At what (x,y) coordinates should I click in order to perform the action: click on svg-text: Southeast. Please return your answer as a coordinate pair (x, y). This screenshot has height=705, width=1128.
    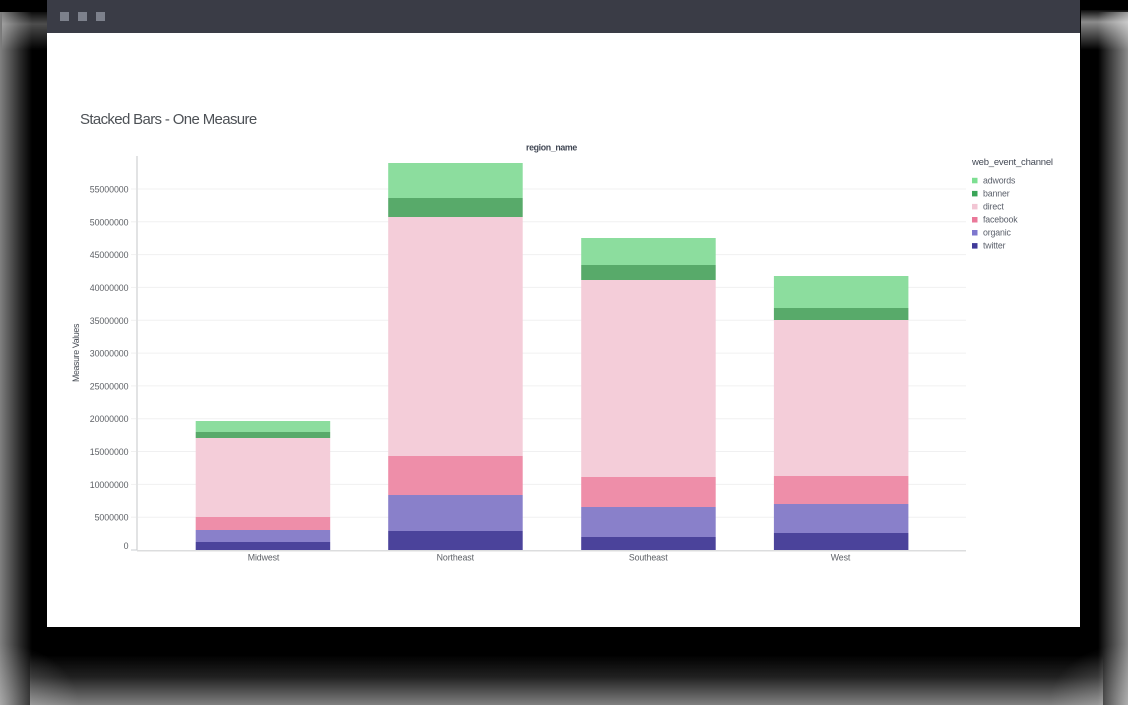
    Looking at the image, I should click on (648, 557).